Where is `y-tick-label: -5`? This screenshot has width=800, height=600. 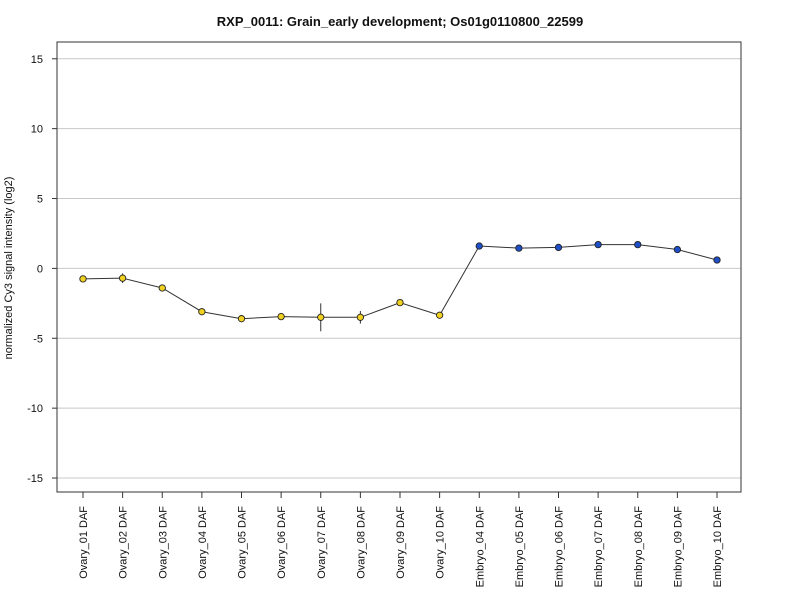
y-tick-label: -5 is located at coordinates (38, 339).